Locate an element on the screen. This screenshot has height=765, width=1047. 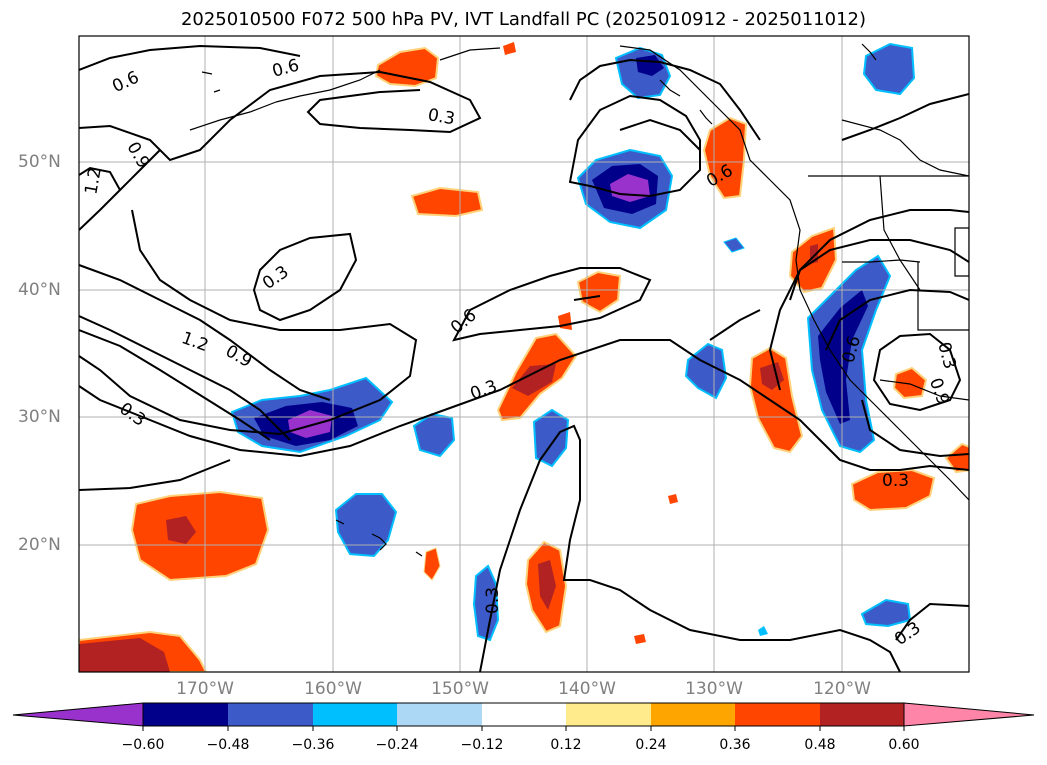
shade-blue-143w is located at coordinates (551, 438).